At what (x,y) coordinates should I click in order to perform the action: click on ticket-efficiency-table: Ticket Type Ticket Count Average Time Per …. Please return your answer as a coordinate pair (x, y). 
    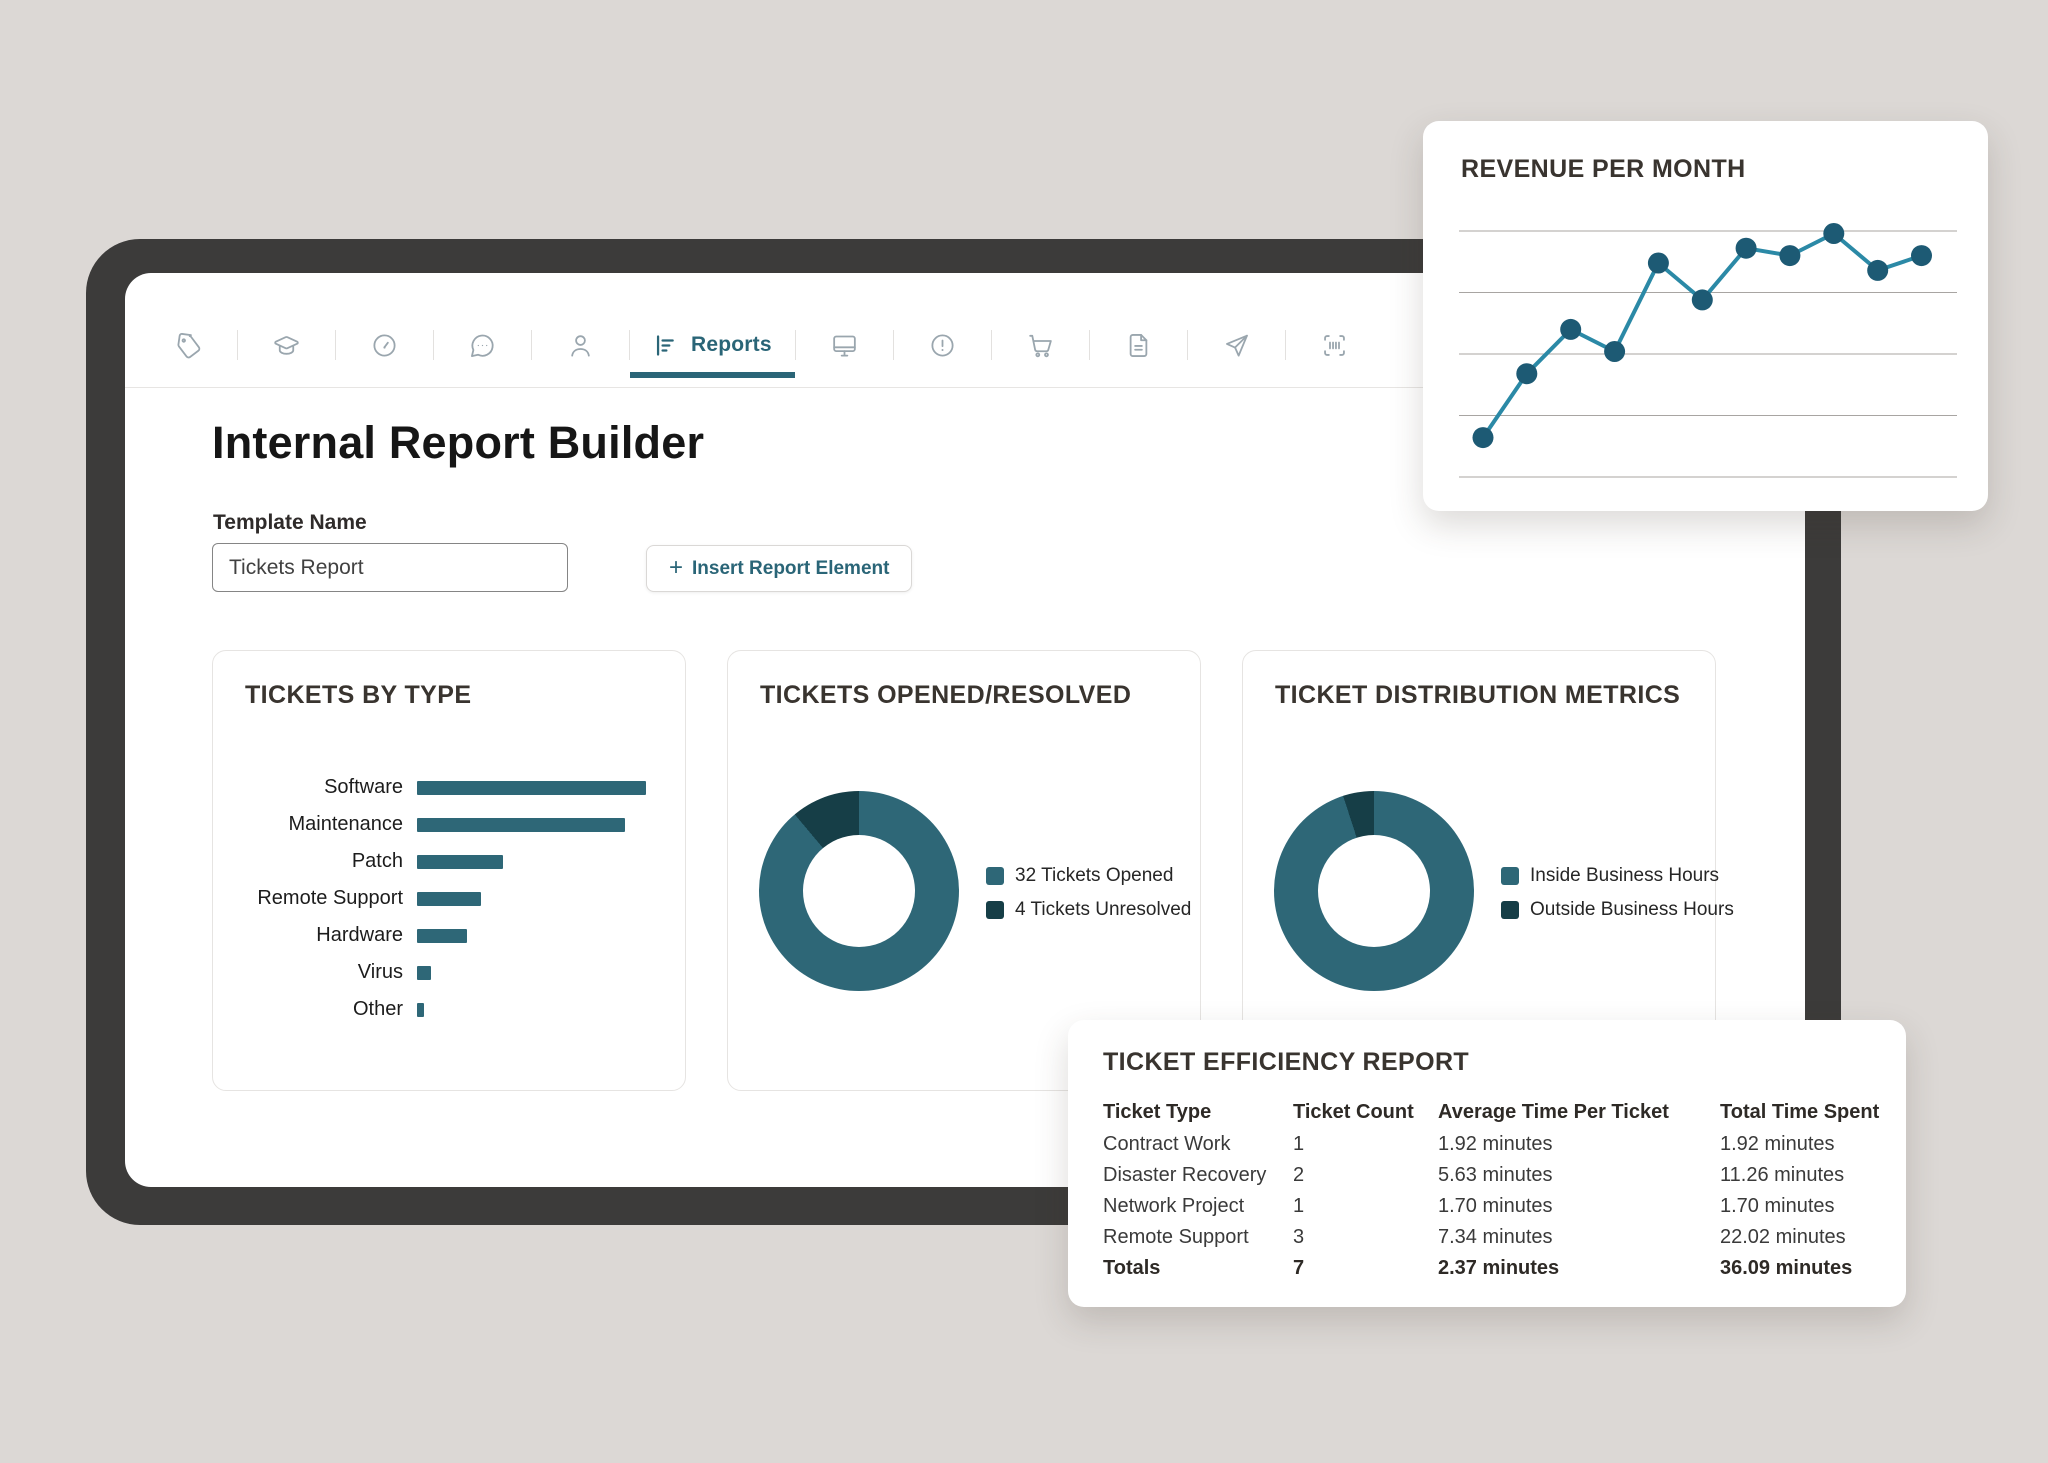
    Looking at the image, I should click on (1491, 1191).